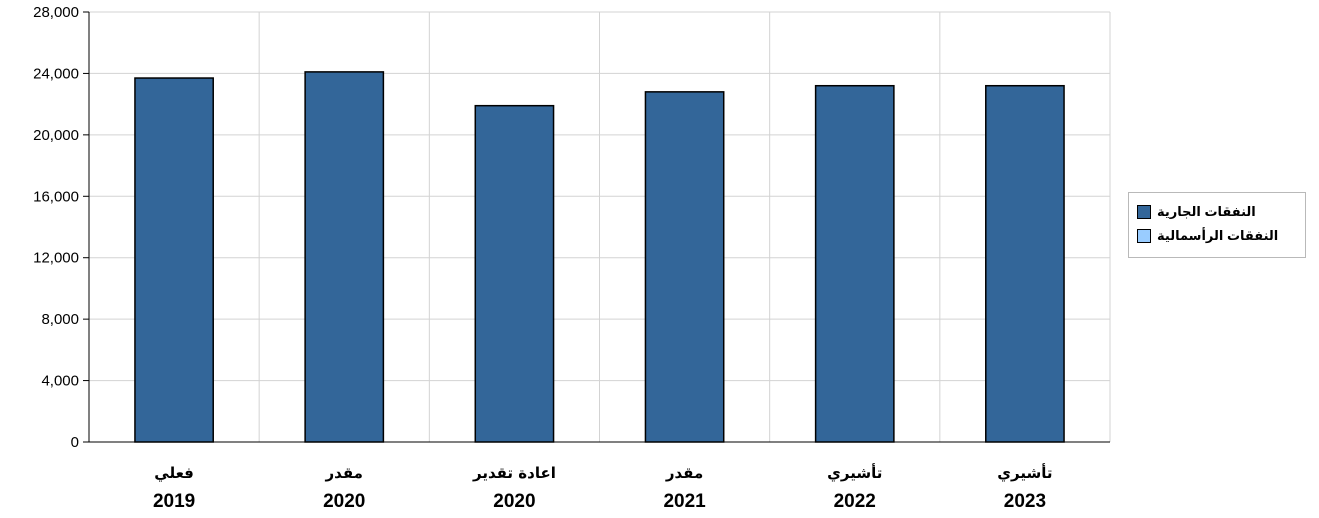  I want to click on legend-label-current-expenditure: النفقات الجارية, so click(1206, 211).